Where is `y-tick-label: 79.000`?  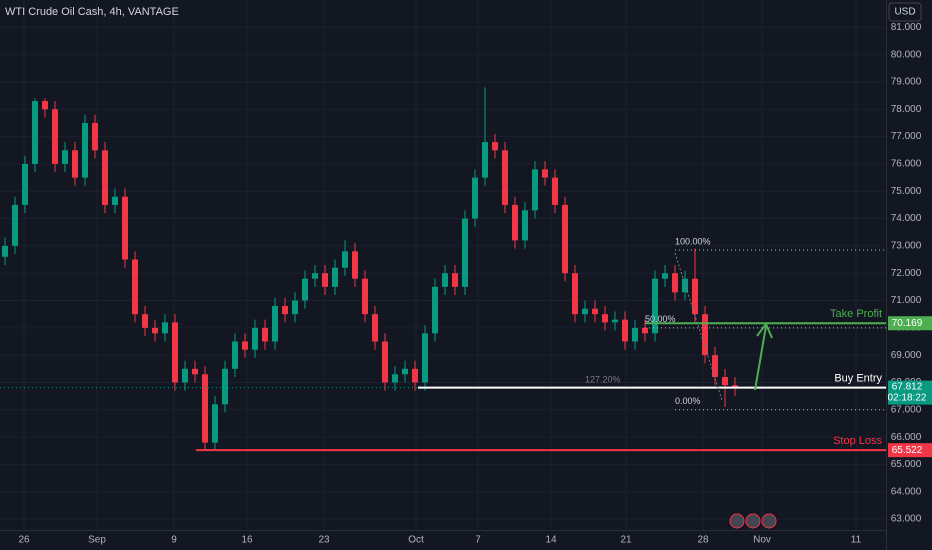
y-tick-label: 79.000 is located at coordinates (906, 82).